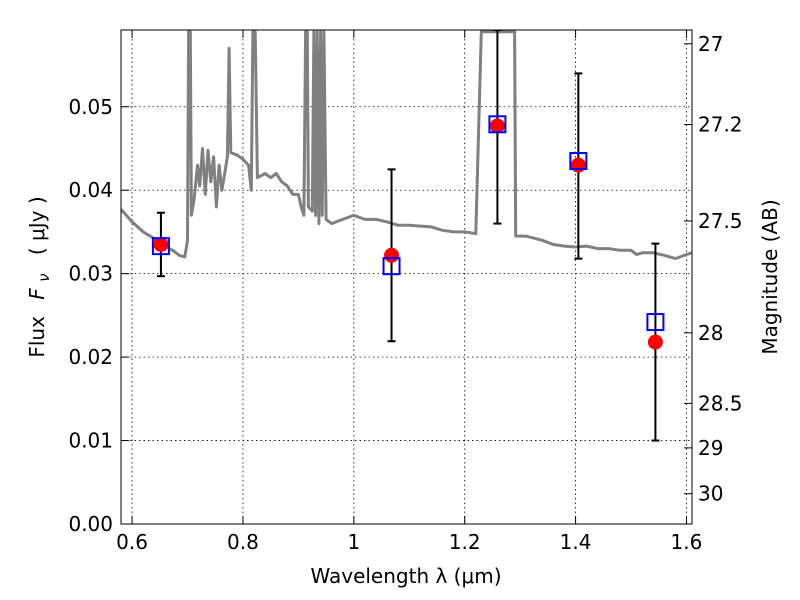 The image size is (800, 600). What do you see at coordinates (710, 44) in the screenshot?
I see `y2-tick-label: 27` at bounding box center [710, 44].